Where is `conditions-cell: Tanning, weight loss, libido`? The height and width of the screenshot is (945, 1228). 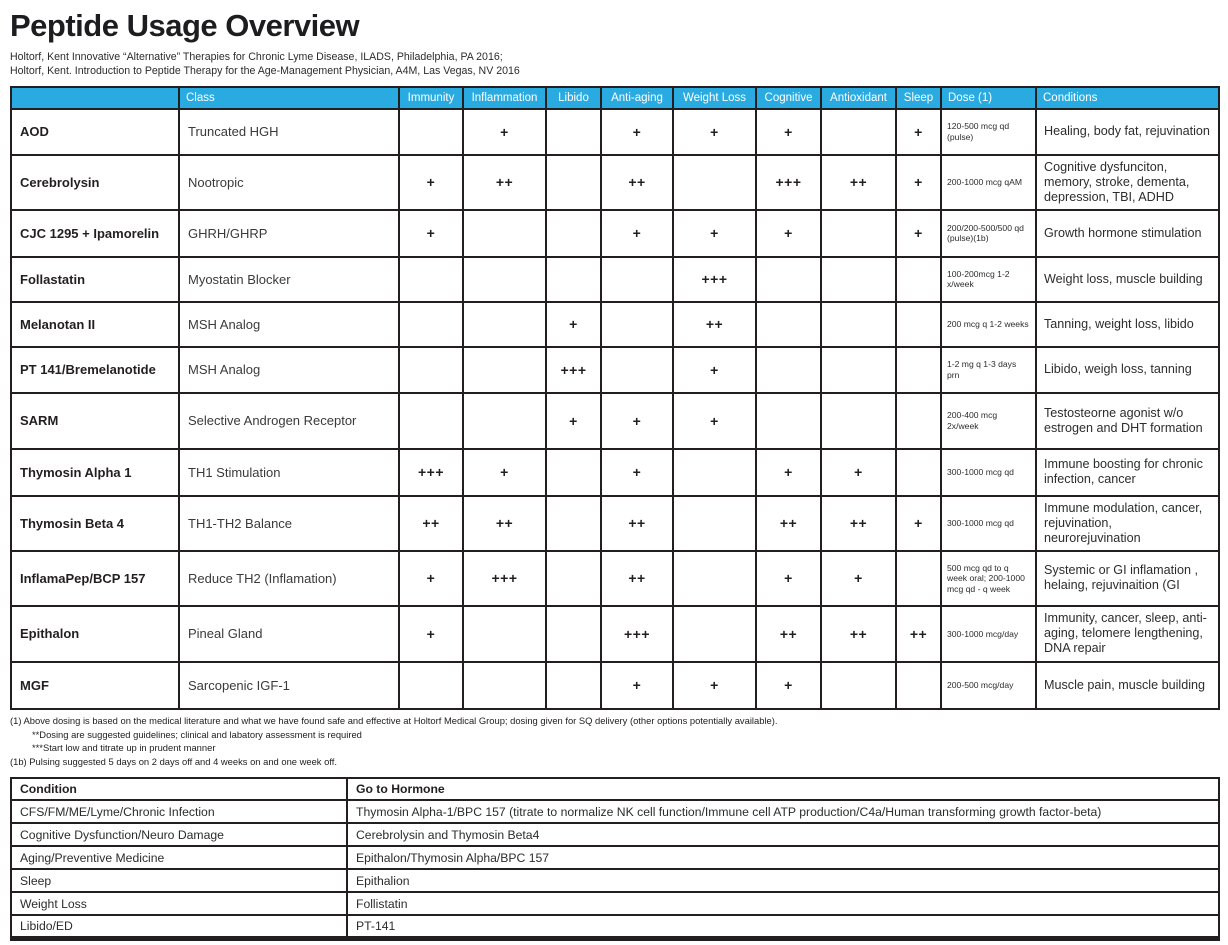
conditions-cell: Tanning, weight loss, libido is located at coordinates (1127, 324).